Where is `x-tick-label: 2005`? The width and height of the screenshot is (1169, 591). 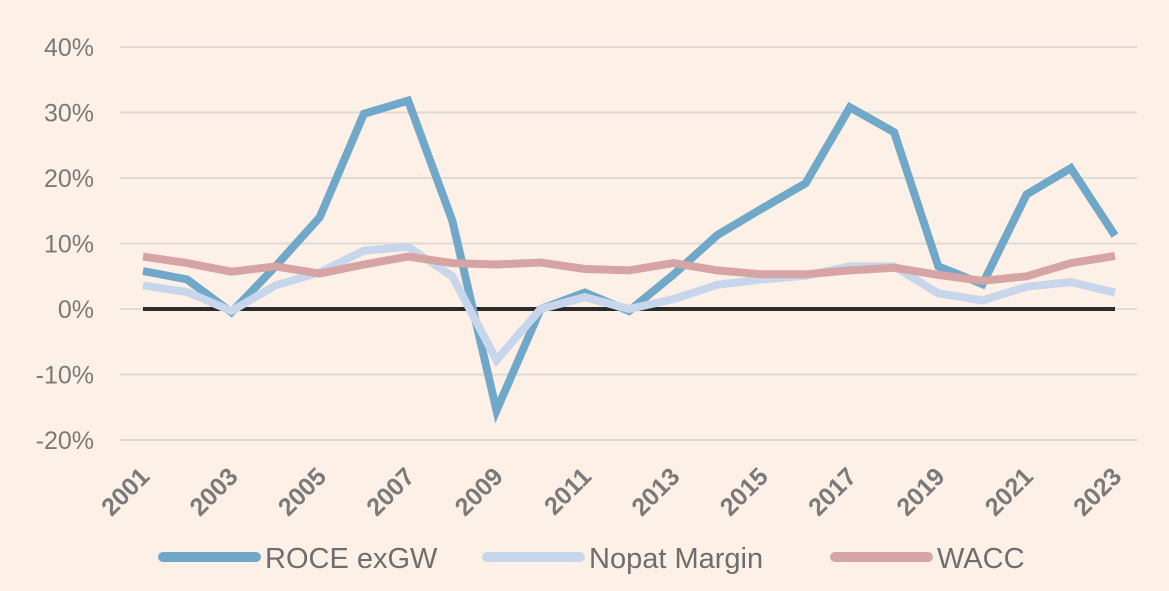
x-tick-label: 2005 is located at coordinates (302, 491).